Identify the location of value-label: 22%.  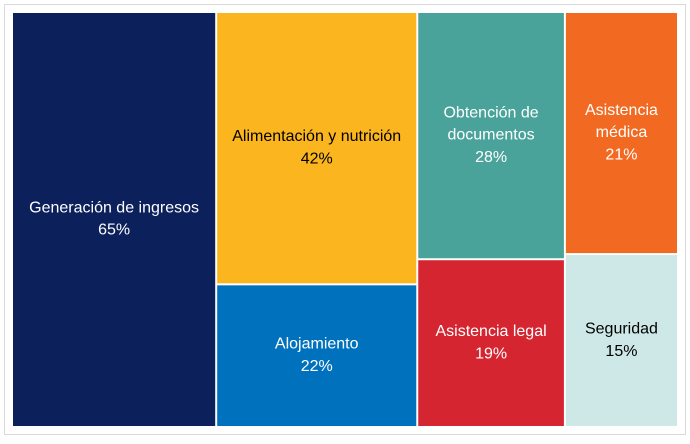
(317, 366).